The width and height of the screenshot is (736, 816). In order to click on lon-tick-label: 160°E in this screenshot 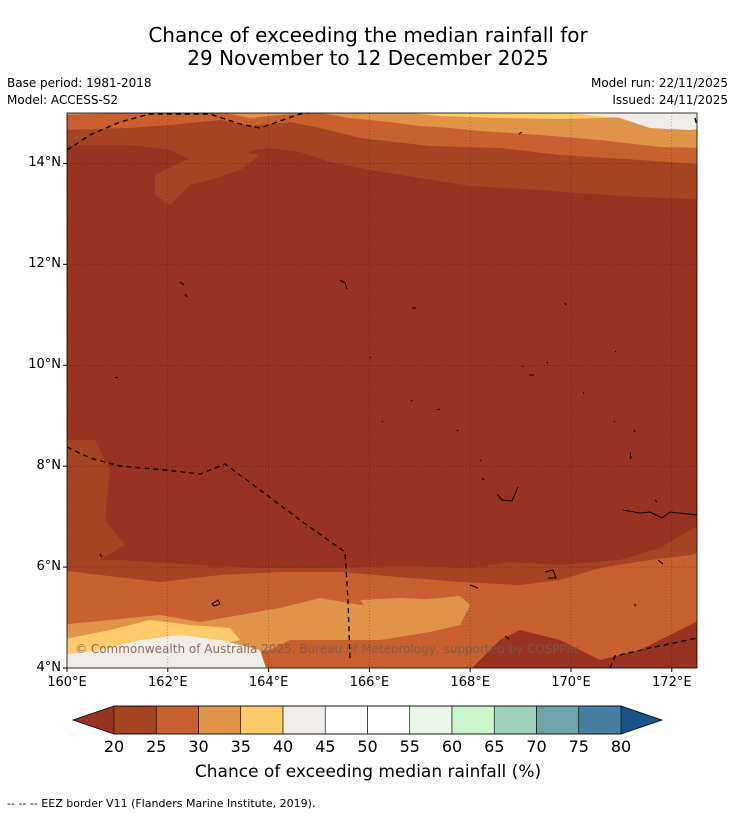, I will do `click(67, 682)`.